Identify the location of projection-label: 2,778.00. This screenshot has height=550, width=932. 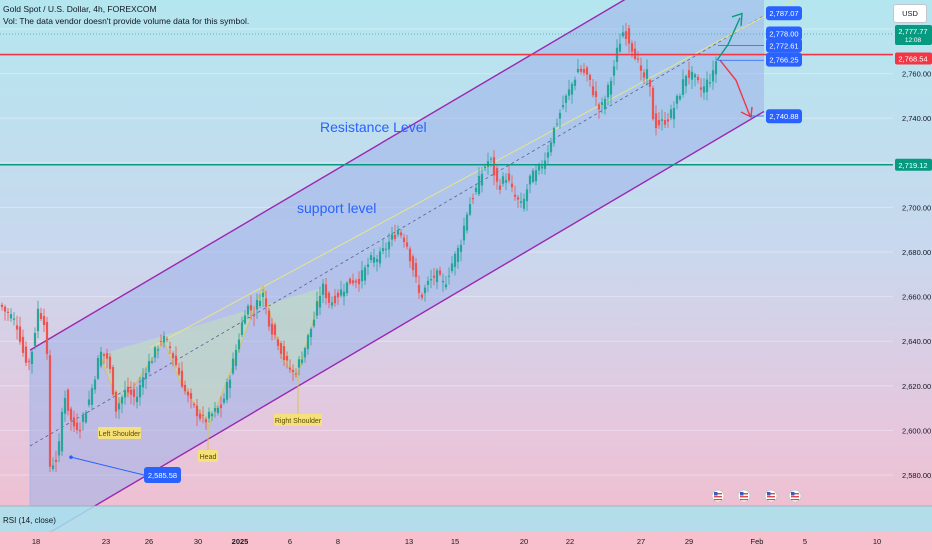
(783, 33).